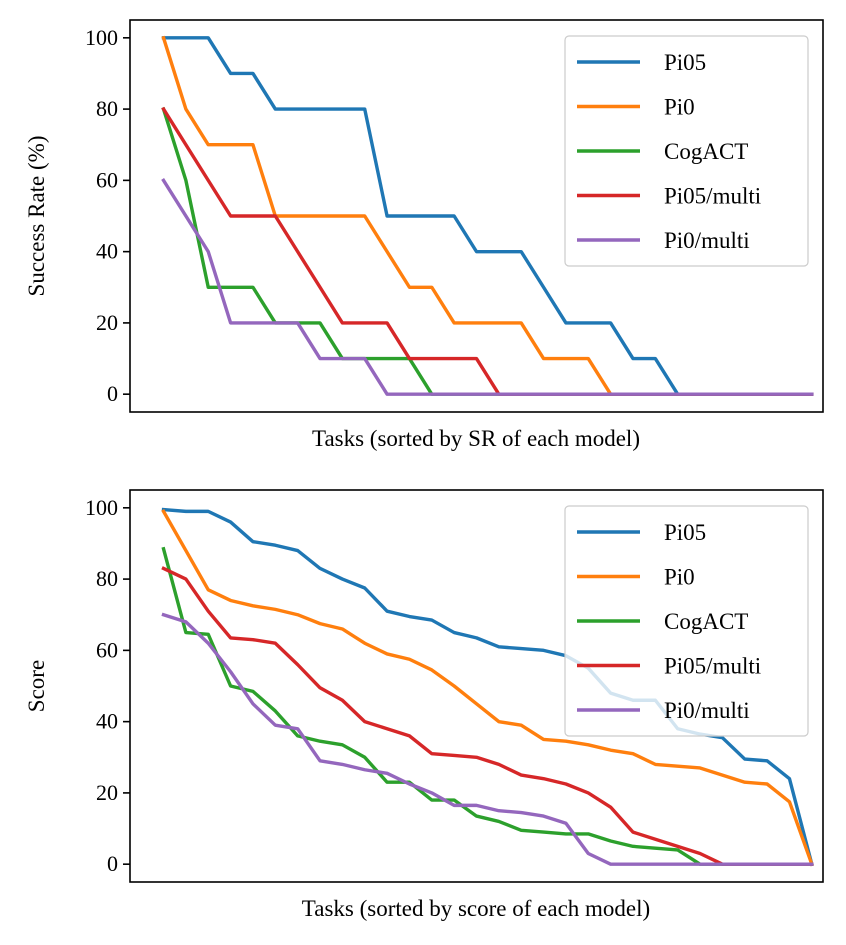  Describe the element at coordinates (476, 438) in the screenshot. I see `x-axis-label: Tasks (sorted by SR of each model)` at that location.